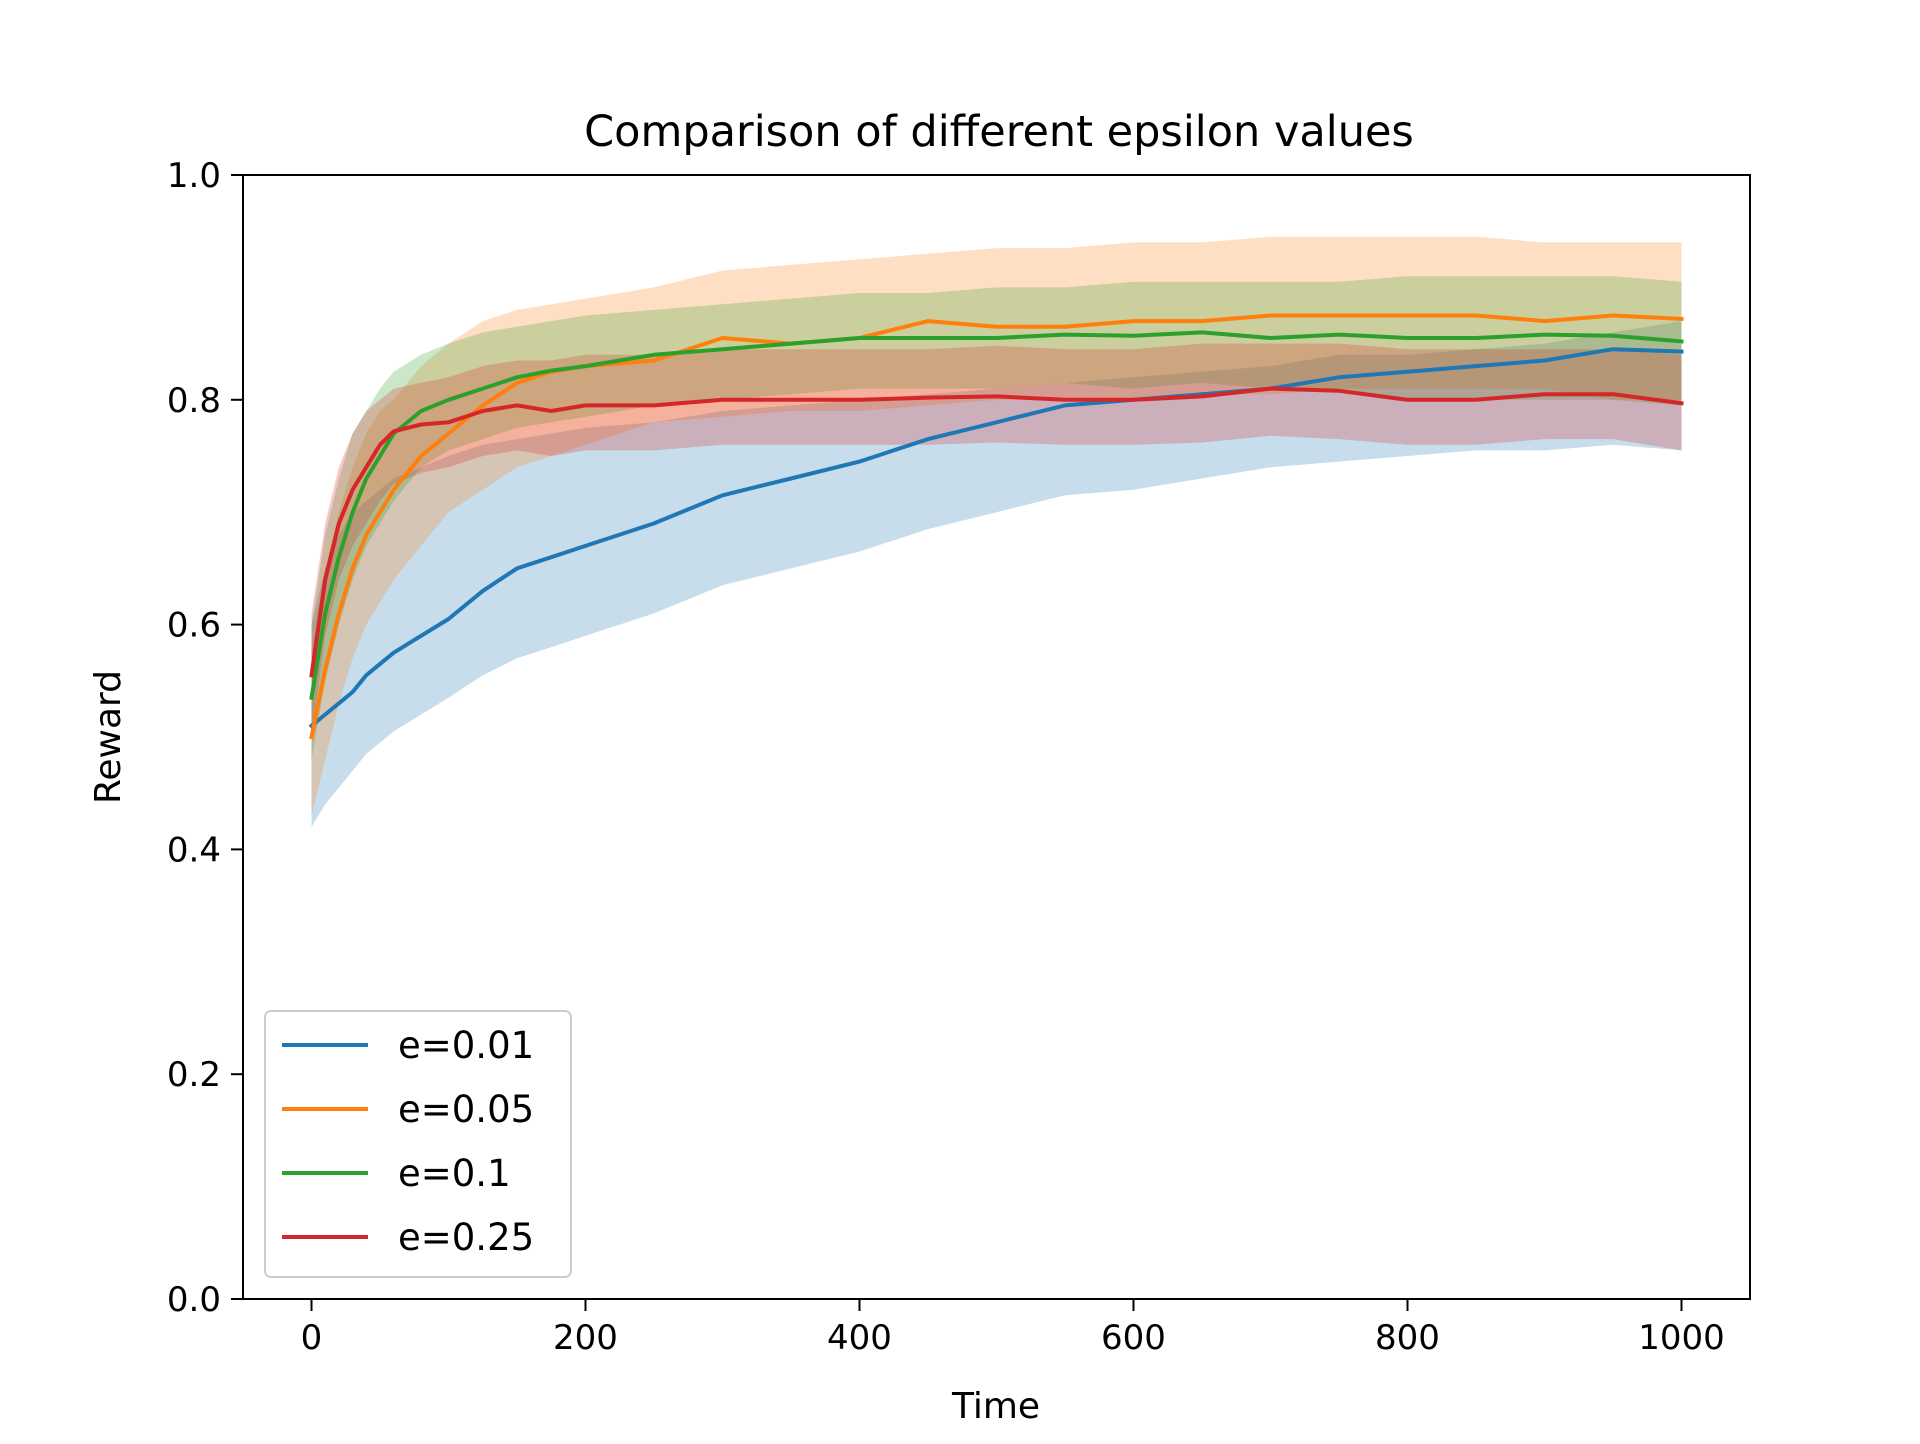 This screenshot has height=1444, width=1920. What do you see at coordinates (312, 1338) in the screenshot?
I see `x-tick-label: 0` at bounding box center [312, 1338].